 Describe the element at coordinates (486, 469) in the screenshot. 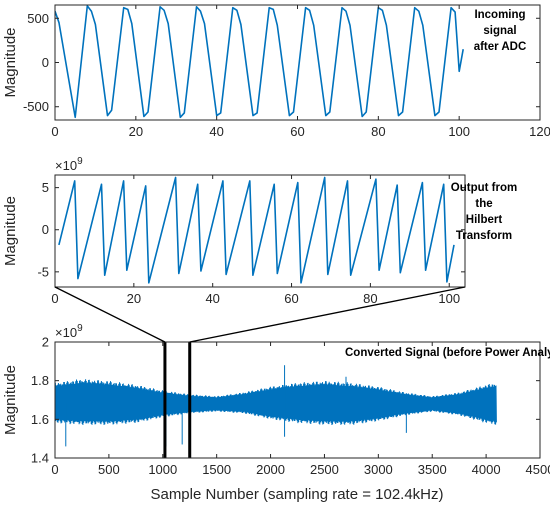

I see `x-tick-label: 4000` at that location.